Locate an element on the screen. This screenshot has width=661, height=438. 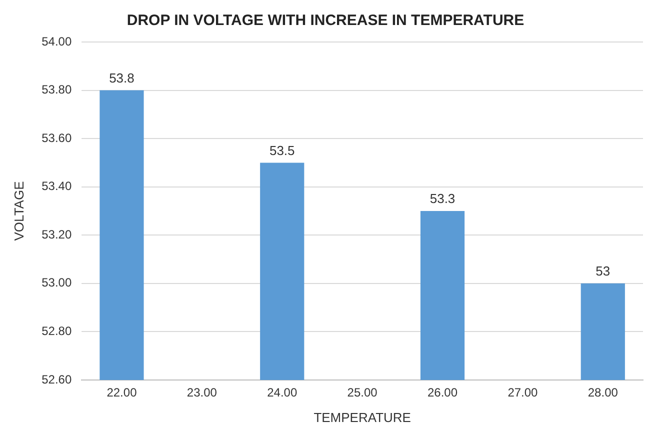
chart-title: DROP IN VOLTAGE WITH INCREASE IN TEMPERATURE is located at coordinates (325, 21).